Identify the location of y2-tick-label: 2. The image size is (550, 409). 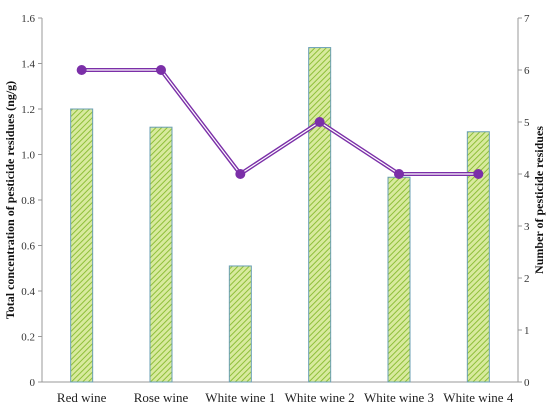
(527, 279).